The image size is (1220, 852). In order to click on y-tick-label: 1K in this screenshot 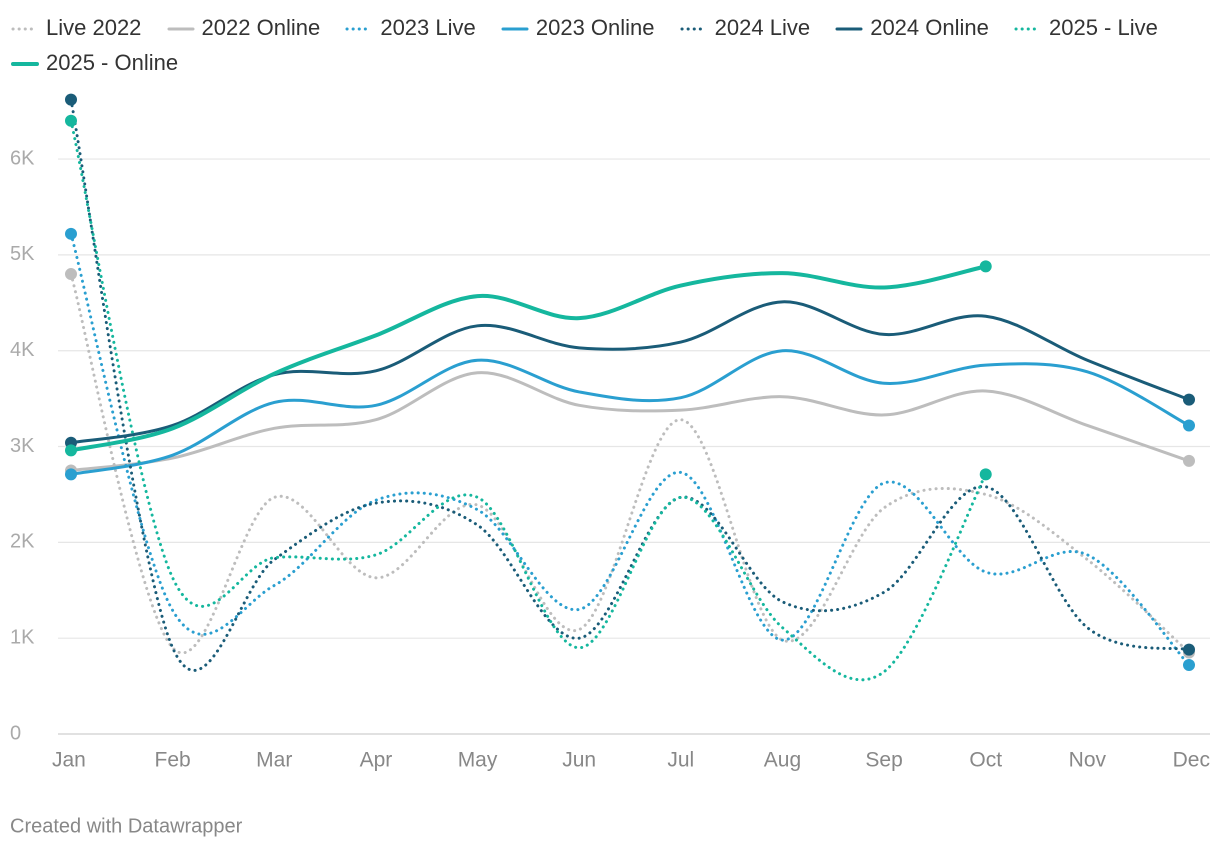, I will do `click(22, 637)`.